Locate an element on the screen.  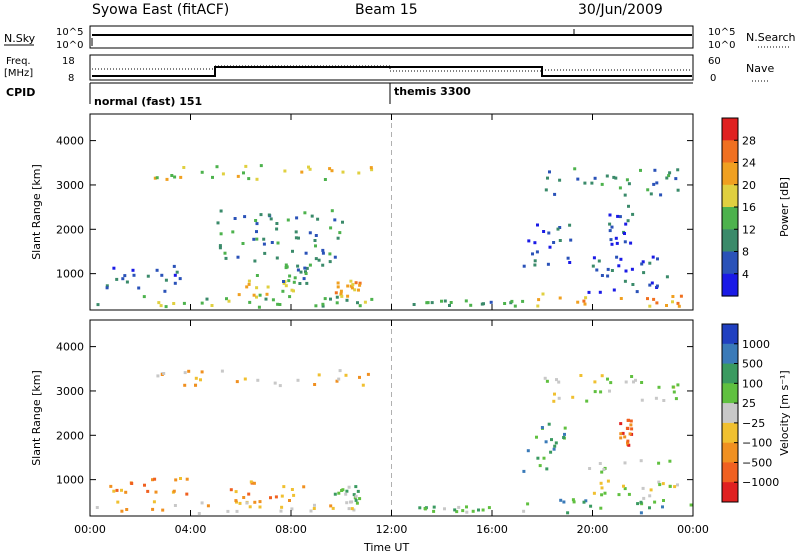
freq-label-line1: Freq. is located at coordinates (18, 61).